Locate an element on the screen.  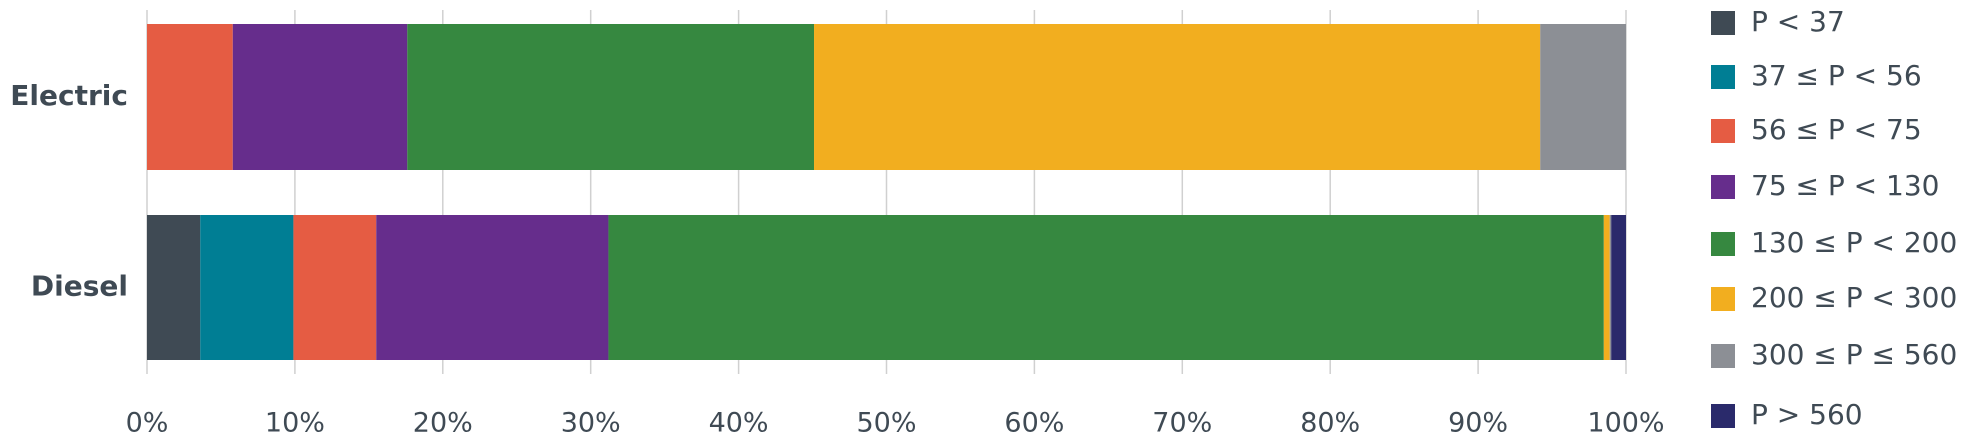
legend-label: 37 ≤ P < 56 is located at coordinates (1836, 75).